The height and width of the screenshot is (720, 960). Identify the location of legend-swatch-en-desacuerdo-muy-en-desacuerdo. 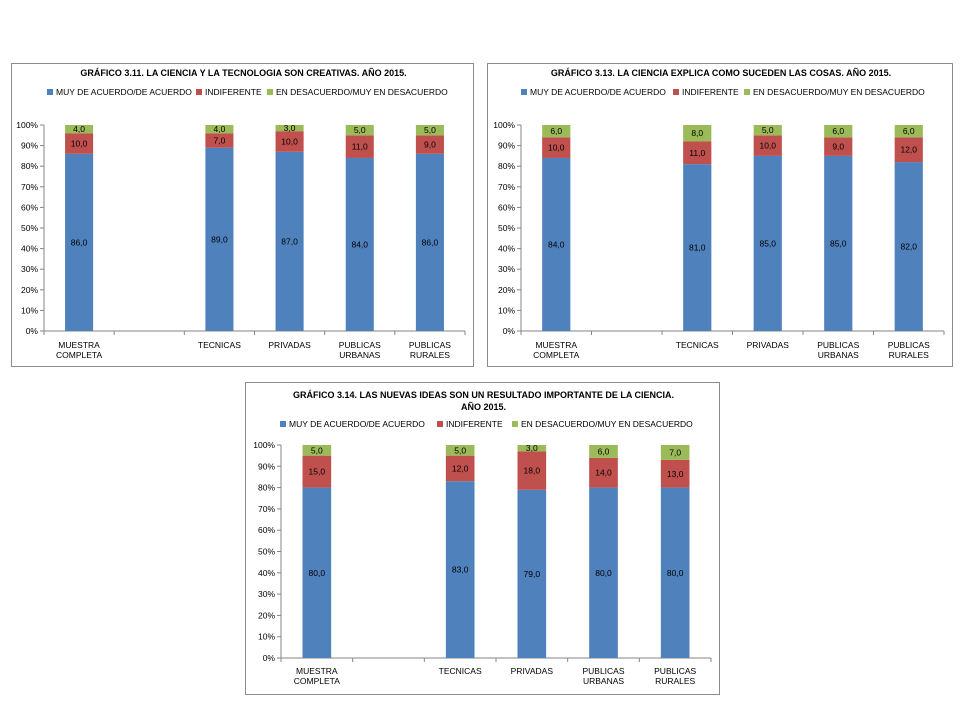
(747, 92).